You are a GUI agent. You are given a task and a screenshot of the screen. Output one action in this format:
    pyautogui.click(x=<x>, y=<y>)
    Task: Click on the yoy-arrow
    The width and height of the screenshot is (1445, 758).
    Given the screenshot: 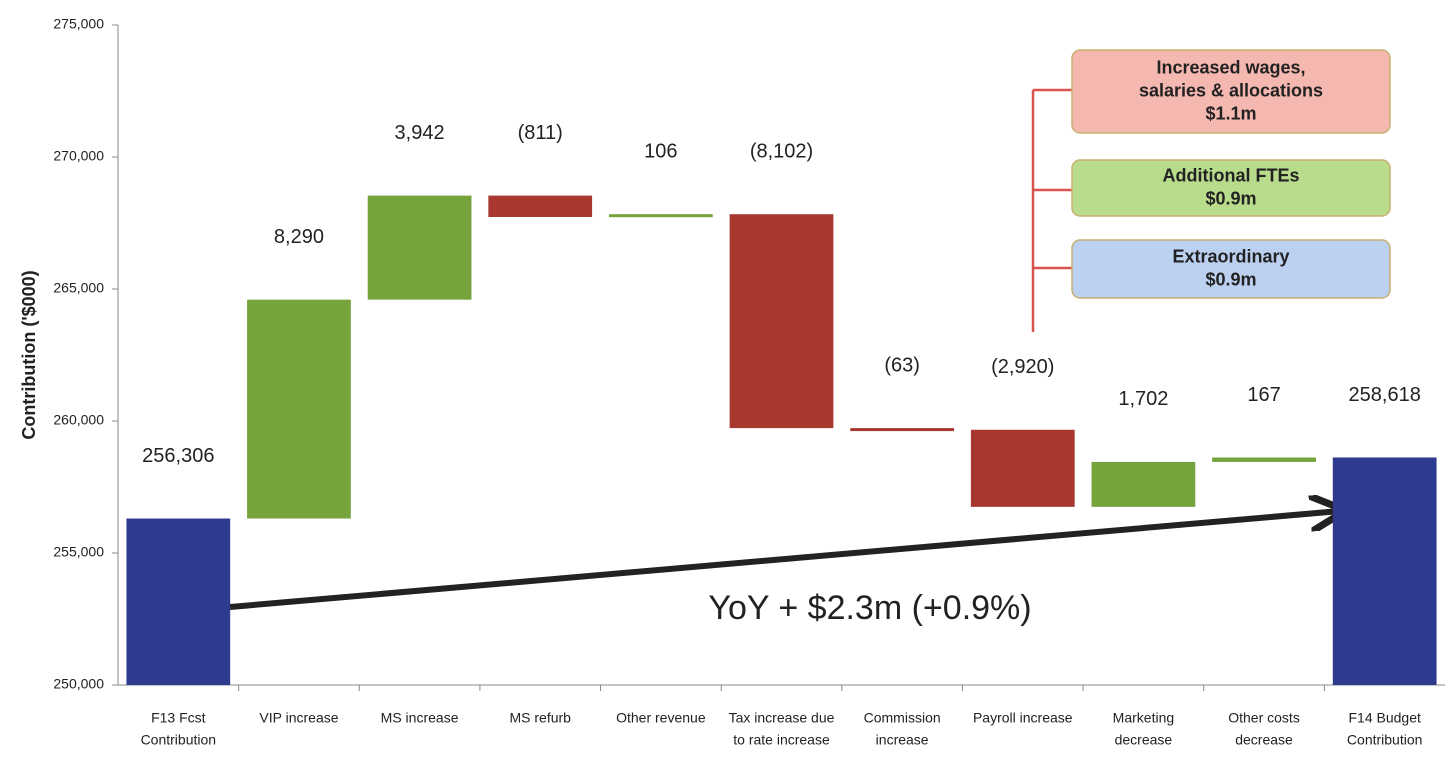 What is the action you would take?
    pyautogui.click(x=784, y=560)
    